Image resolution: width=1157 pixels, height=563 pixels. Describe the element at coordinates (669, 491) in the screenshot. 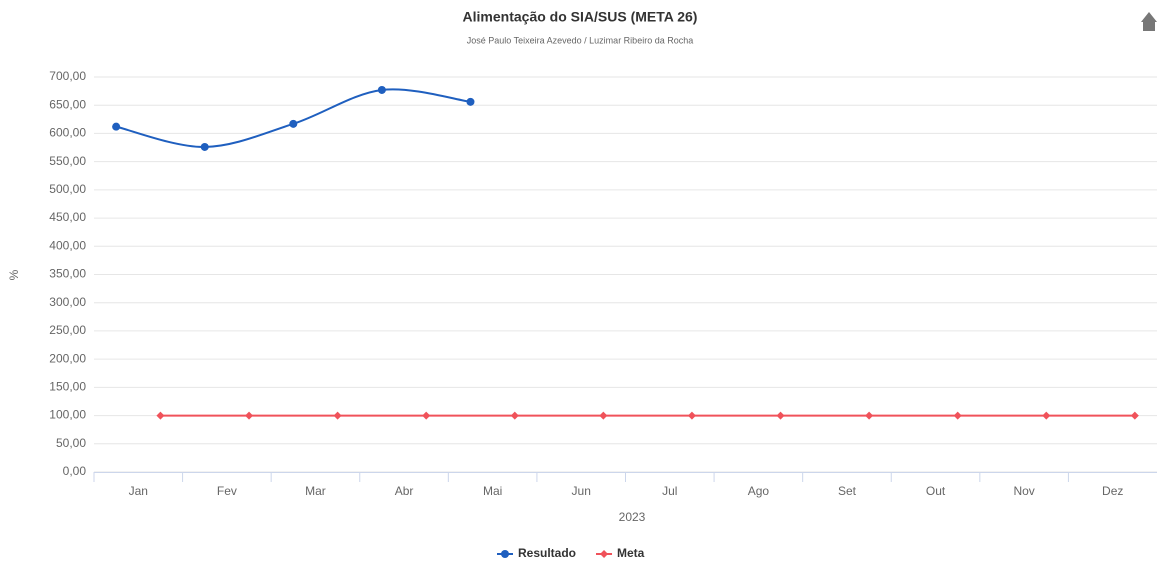

I see `x-tick-label: Jul` at that location.